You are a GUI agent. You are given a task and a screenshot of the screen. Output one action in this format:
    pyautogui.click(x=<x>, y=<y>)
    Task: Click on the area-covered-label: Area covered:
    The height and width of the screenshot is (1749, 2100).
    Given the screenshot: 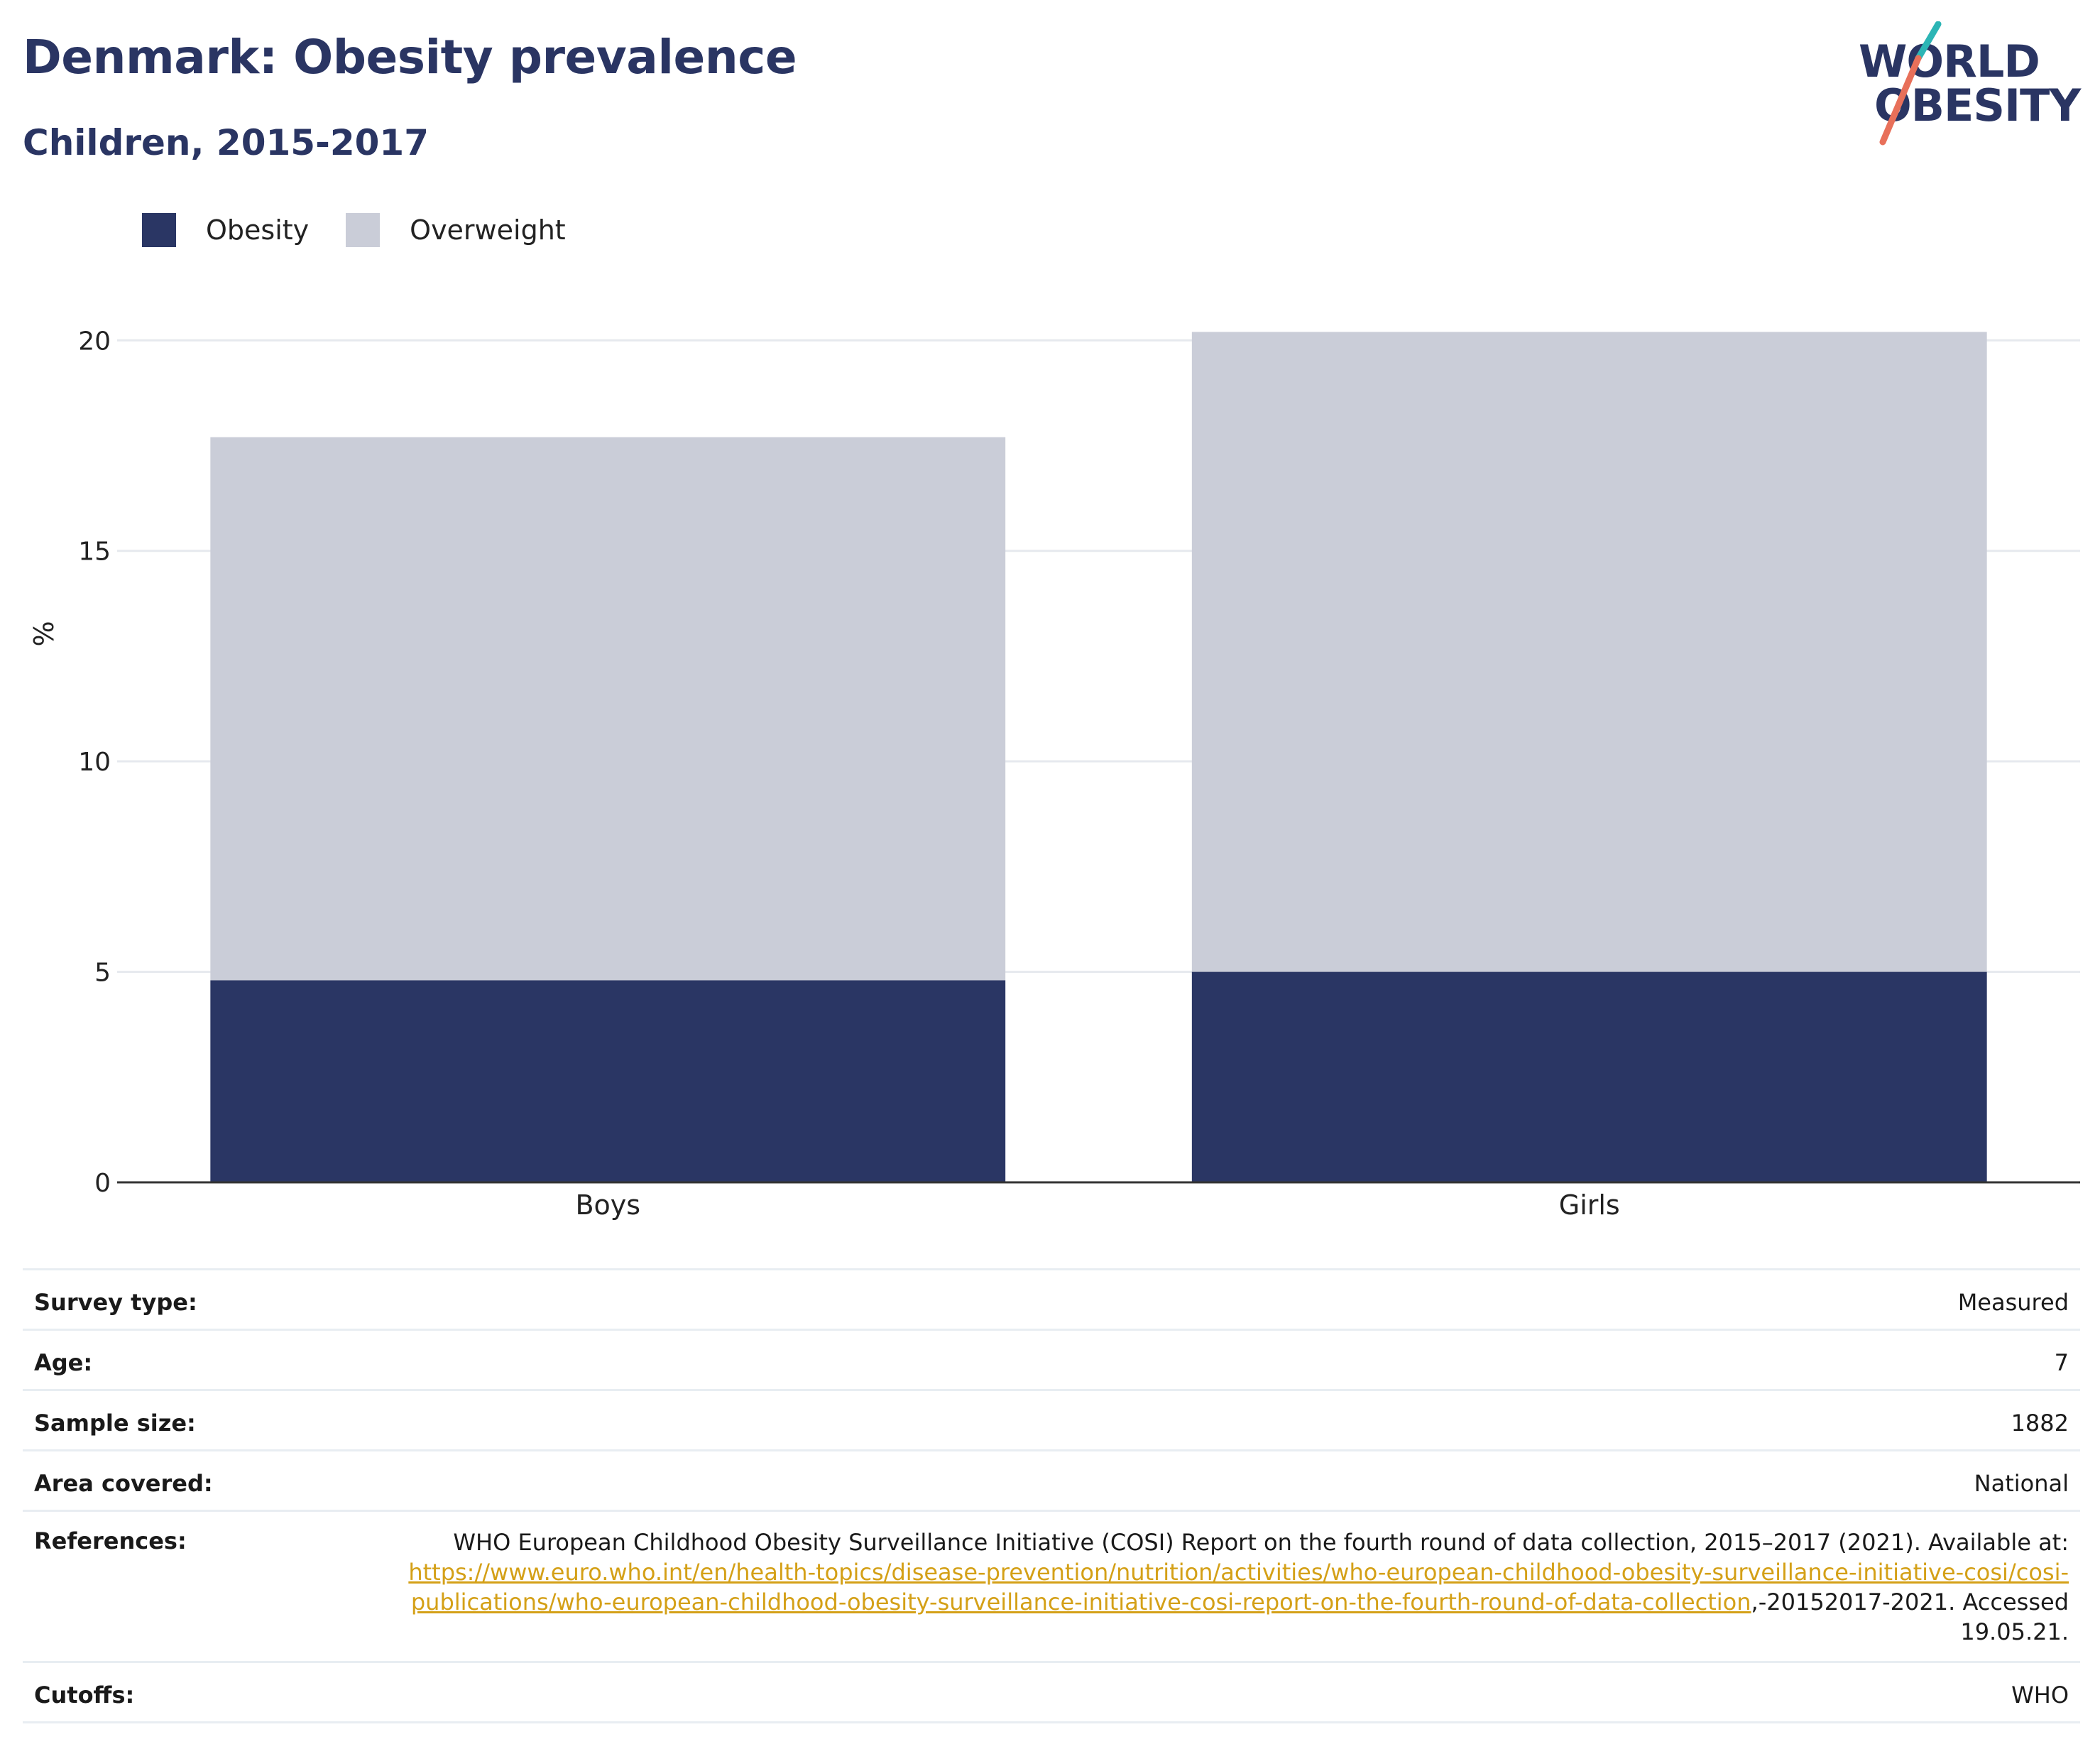 What is the action you would take?
    pyautogui.click(x=183, y=1480)
    